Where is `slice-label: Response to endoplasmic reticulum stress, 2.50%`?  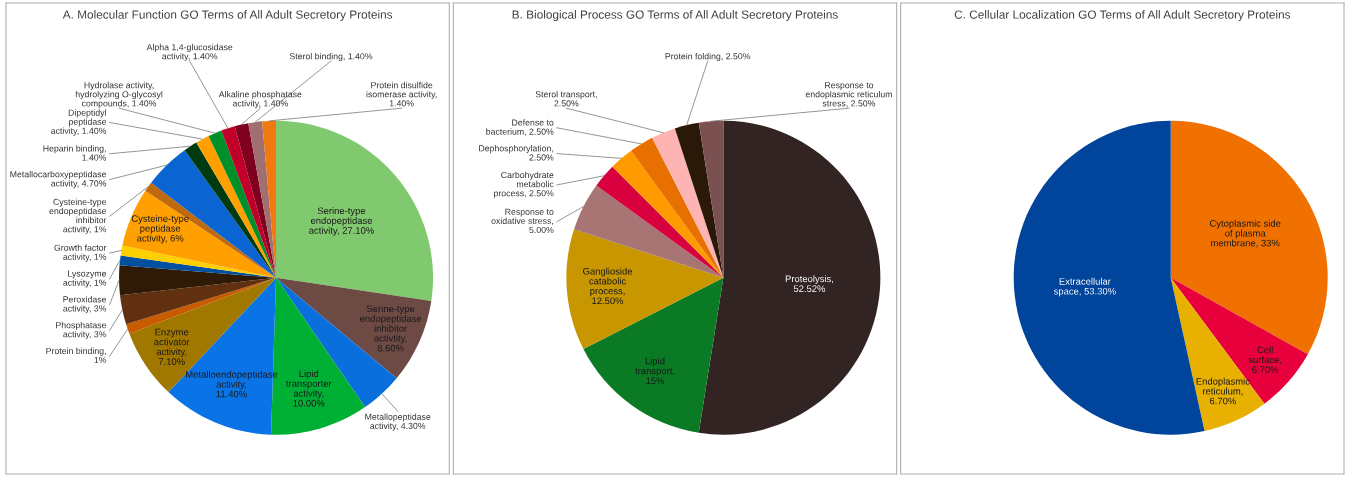
slice-label: Response to endoplasmic reticulum stress, 2.50% is located at coordinates (848, 95).